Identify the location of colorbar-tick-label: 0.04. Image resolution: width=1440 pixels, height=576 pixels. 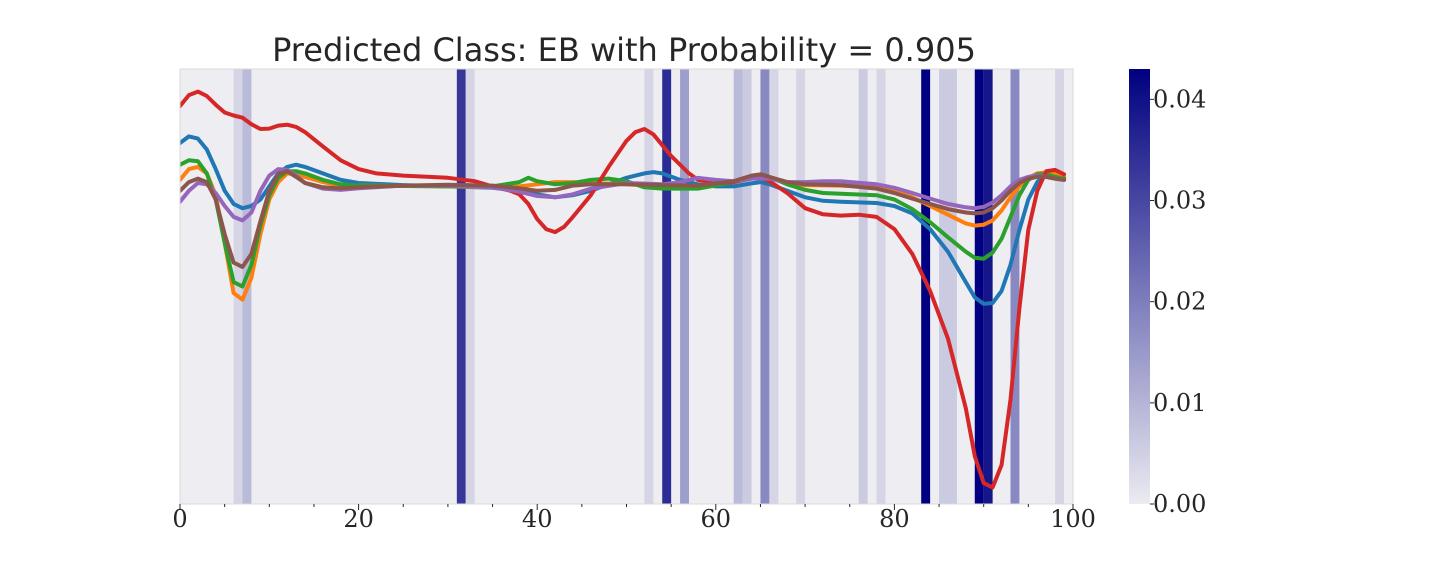
(1179, 99).